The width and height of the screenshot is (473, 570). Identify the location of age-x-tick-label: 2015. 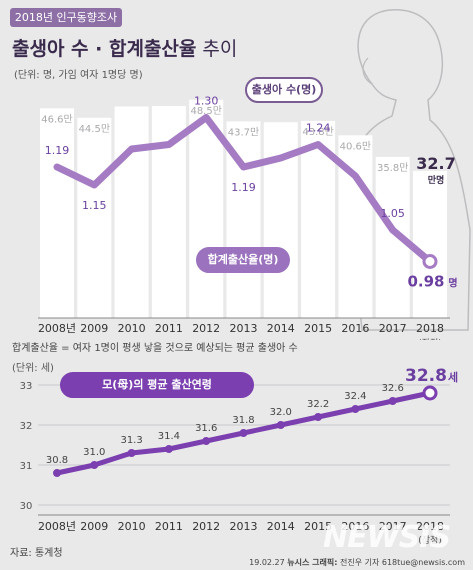
(318, 526).